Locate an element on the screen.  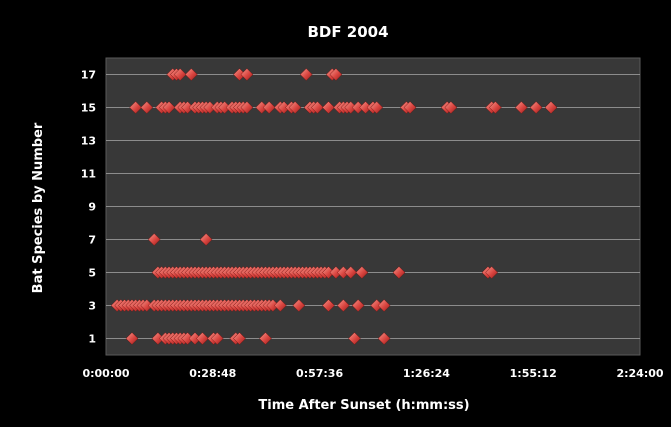
y-tick-label: 11 is located at coordinates (88, 174).